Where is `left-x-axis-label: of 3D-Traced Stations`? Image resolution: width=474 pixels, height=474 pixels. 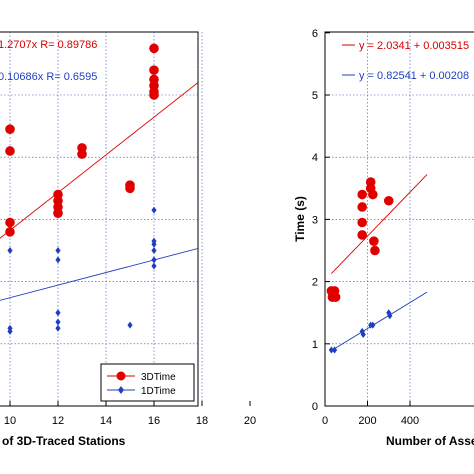 left-x-axis-label: of 3D-Traced Stations is located at coordinates (64, 441).